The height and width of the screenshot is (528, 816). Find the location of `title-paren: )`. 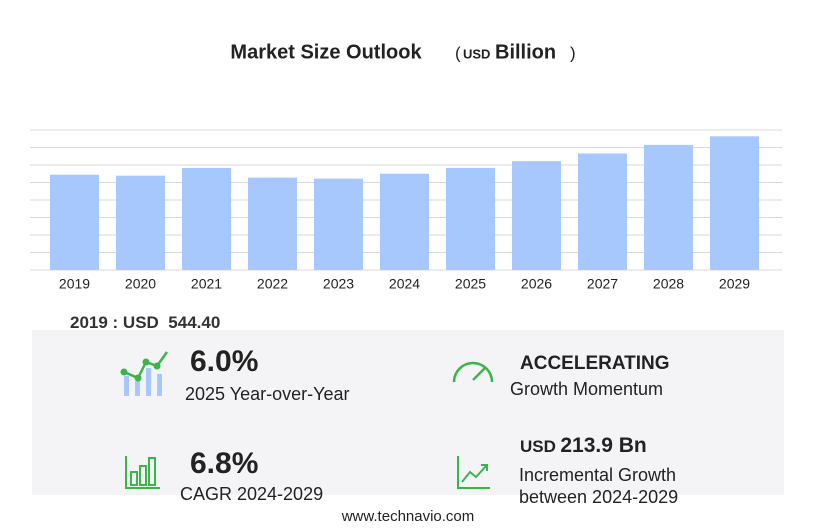

title-paren: ) is located at coordinates (573, 52).